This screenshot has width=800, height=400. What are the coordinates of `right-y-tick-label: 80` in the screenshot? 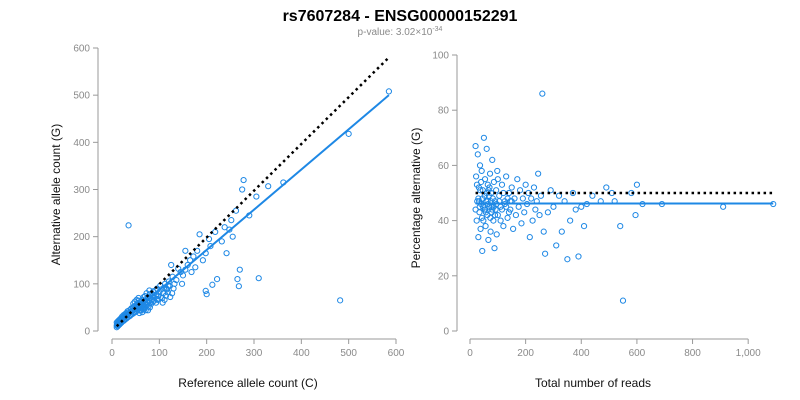 It's located at (444, 111).